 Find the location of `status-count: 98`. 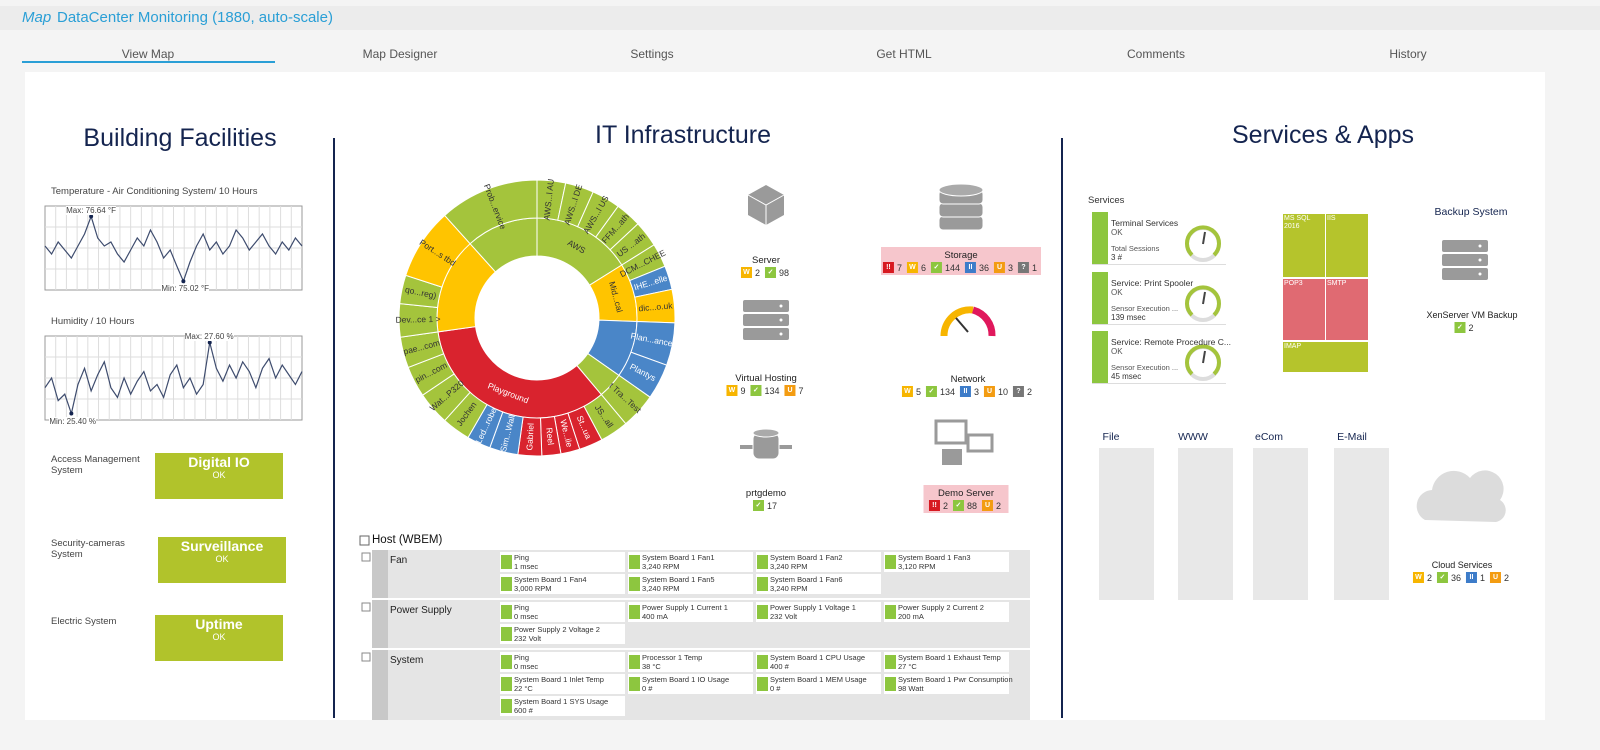

status-count: 98 is located at coordinates (784, 272).